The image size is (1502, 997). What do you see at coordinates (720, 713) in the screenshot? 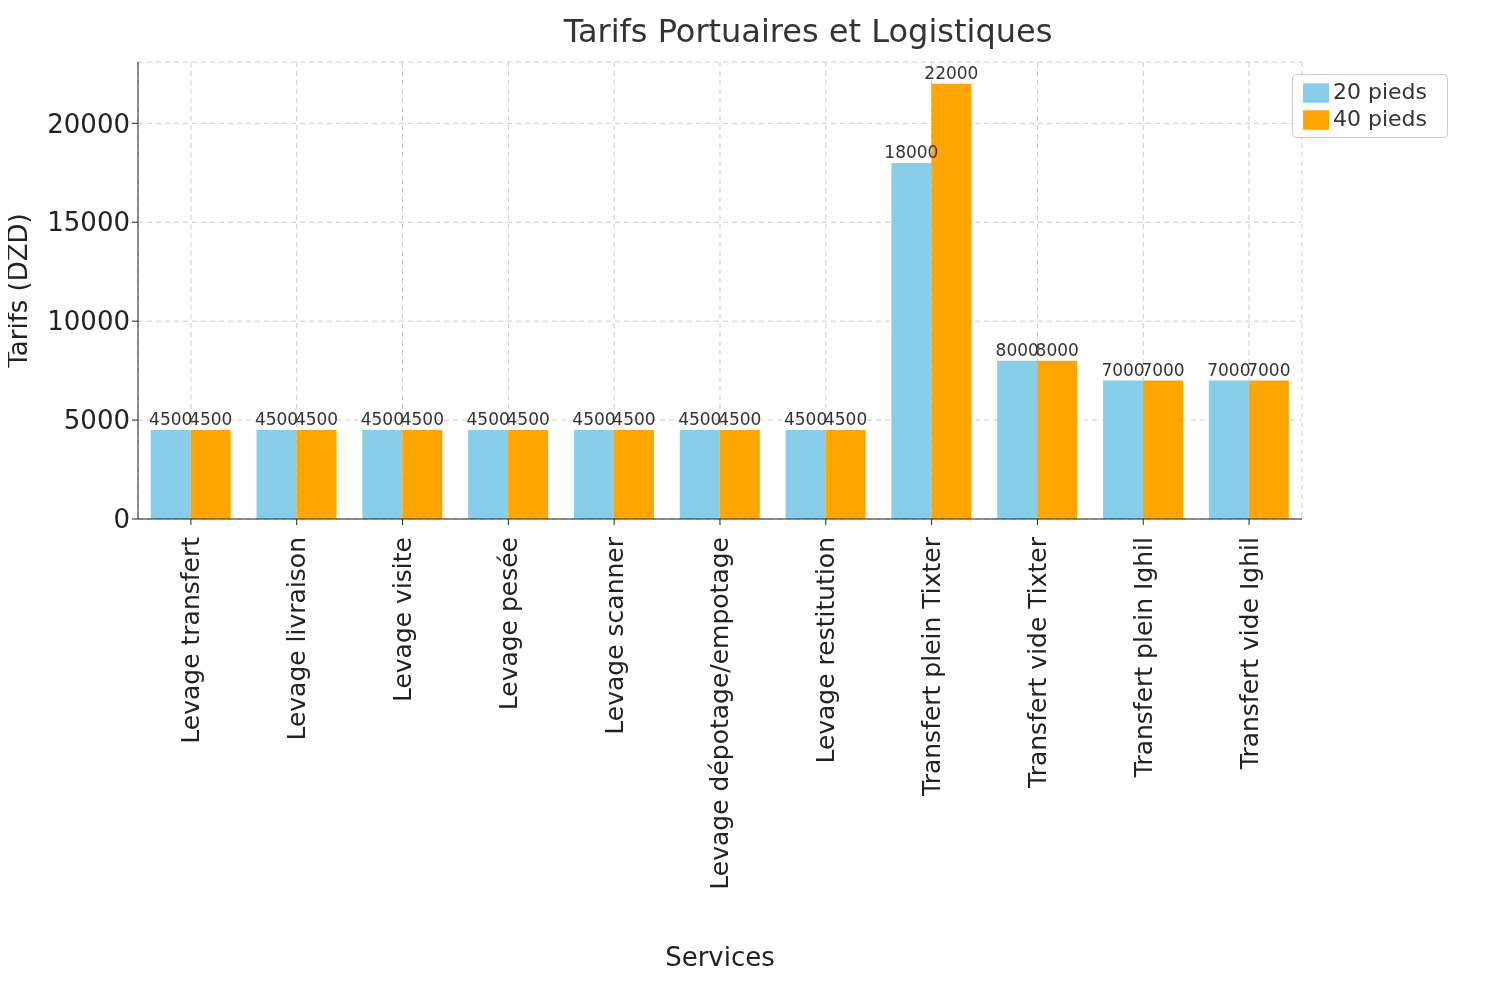
I see `x-tick-label: Levage dépotage/empotage` at bounding box center [720, 713].